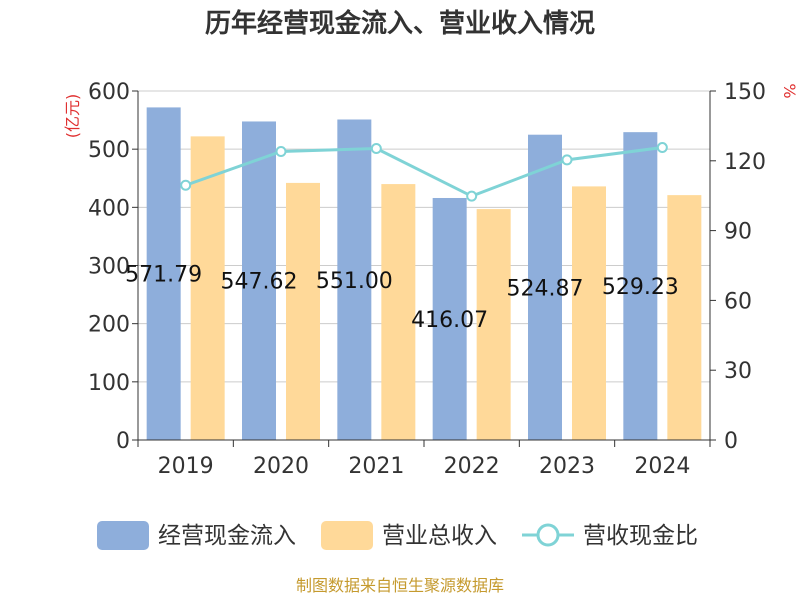  Describe the element at coordinates (567, 466) in the screenshot. I see `x-axis-tick-label-2023: 2023` at that location.